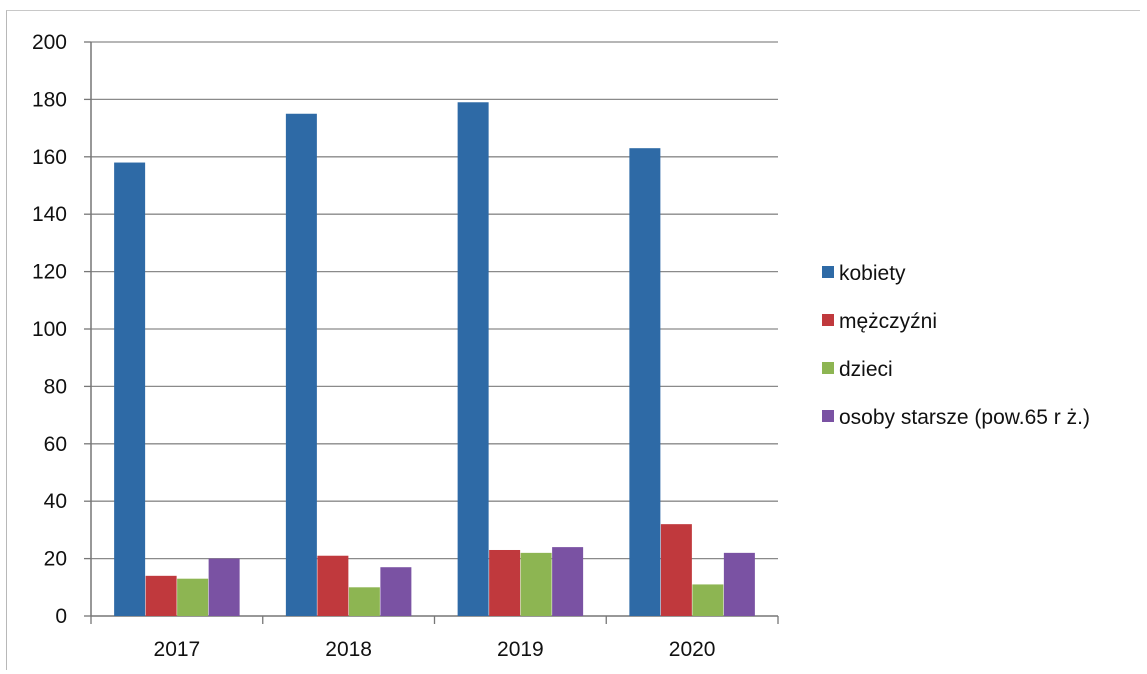 This screenshot has width=1147, height=674. What do you see at coordinates (55, 559) in the screenshot?
I see `y-tick-label: 20` at bounding box center [55, 559].